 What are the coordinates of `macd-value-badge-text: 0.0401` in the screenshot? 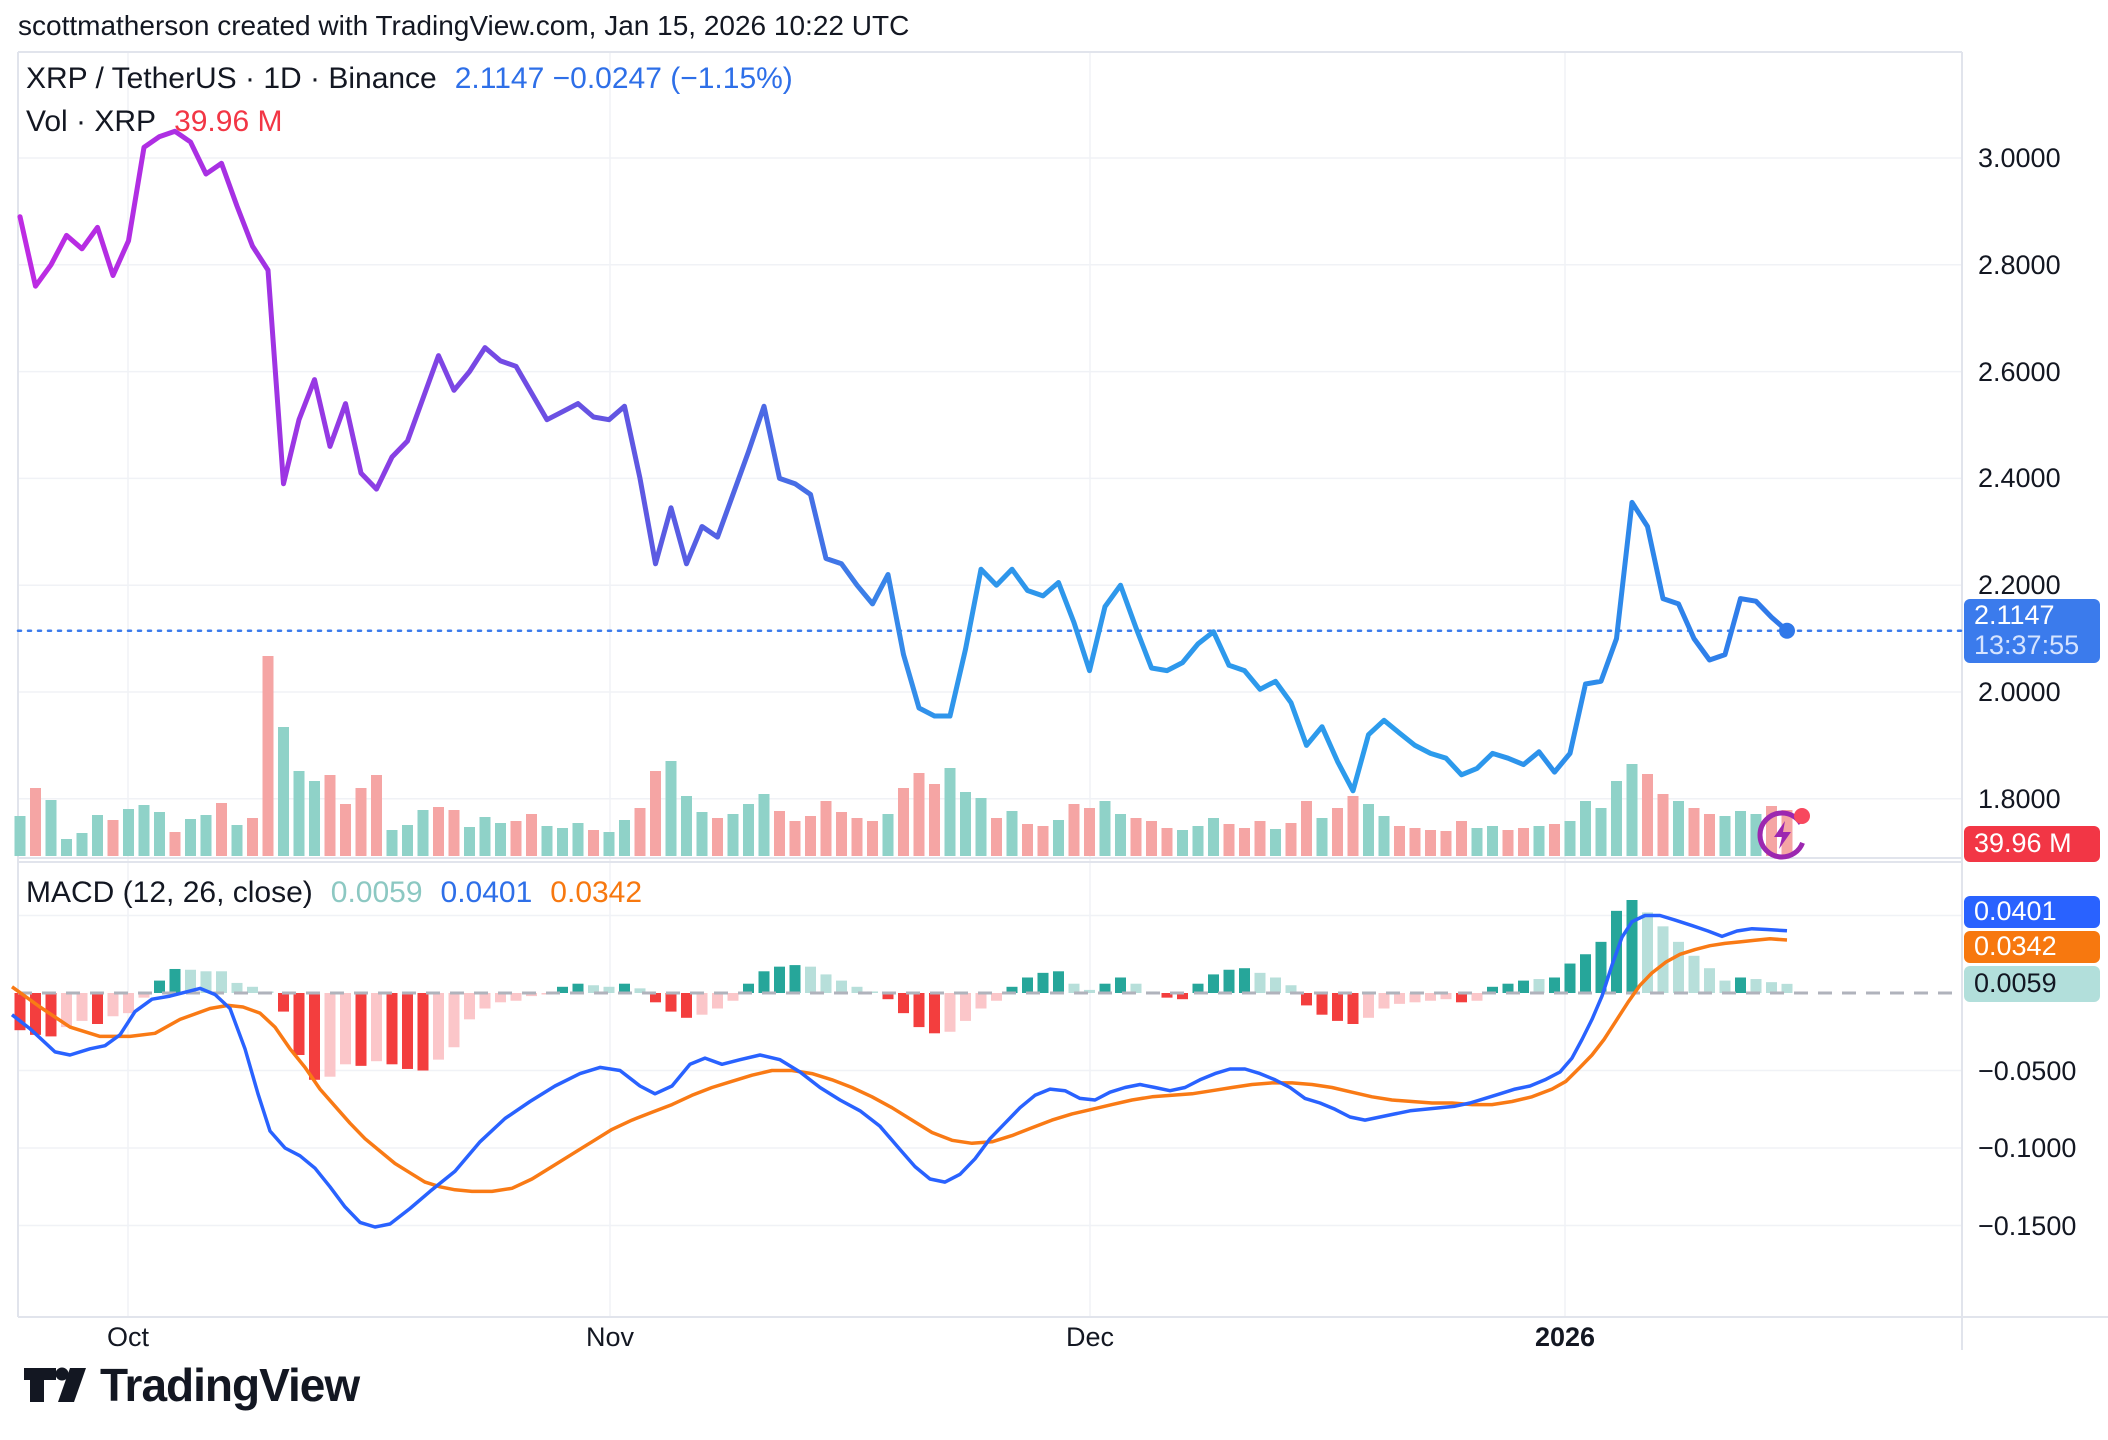 It's located at (2015, 911).